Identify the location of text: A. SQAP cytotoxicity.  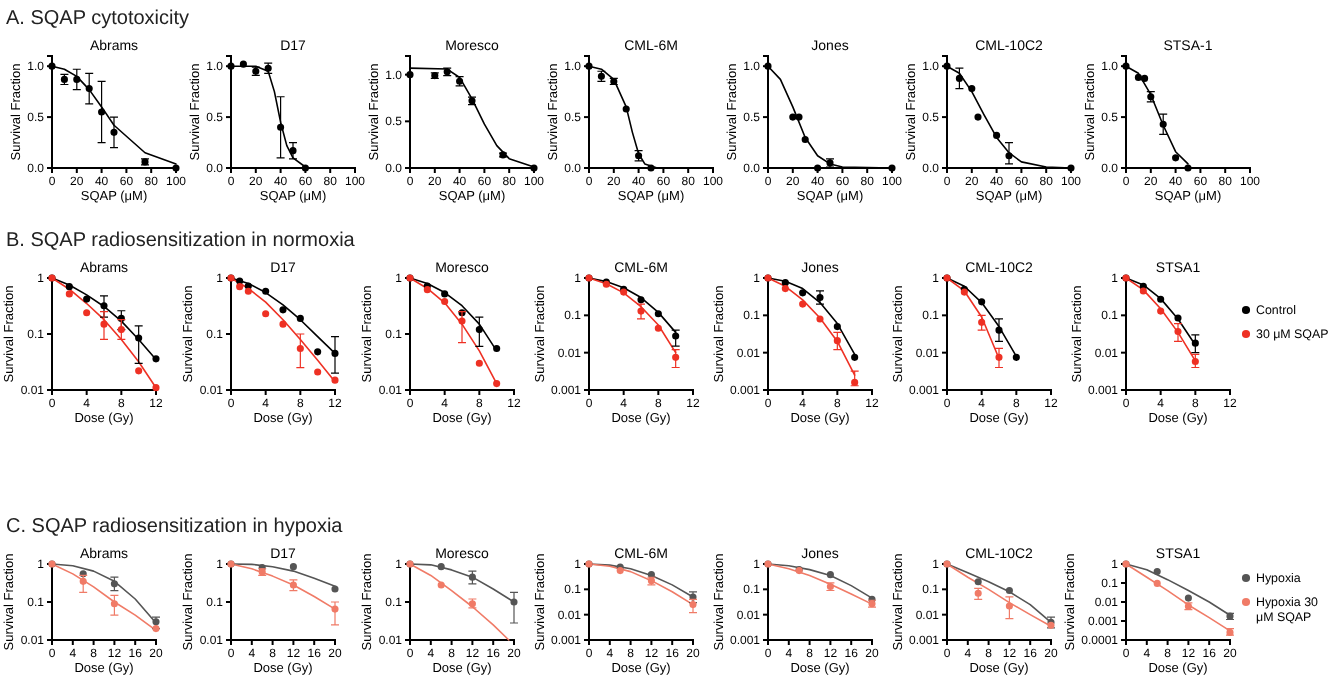
(98, 19).